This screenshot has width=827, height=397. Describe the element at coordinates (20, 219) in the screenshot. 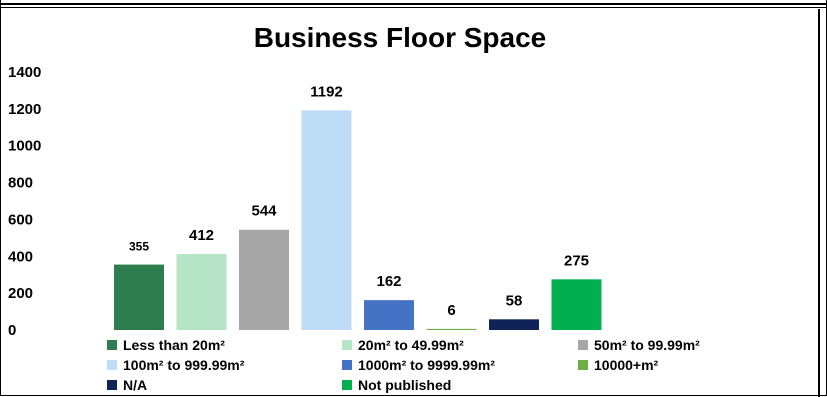

I see `y-tick-label: 600` at that location.